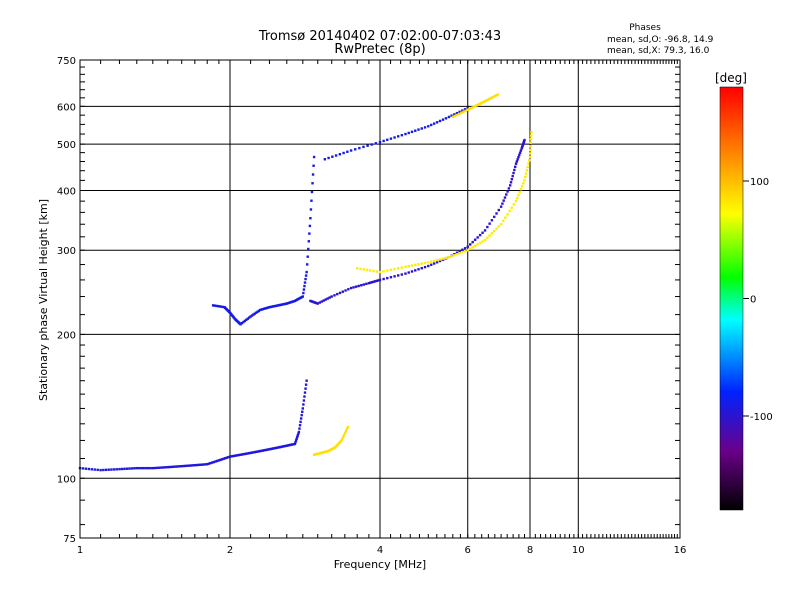  I want to click on colorbar-gradient, so click(731, 298).